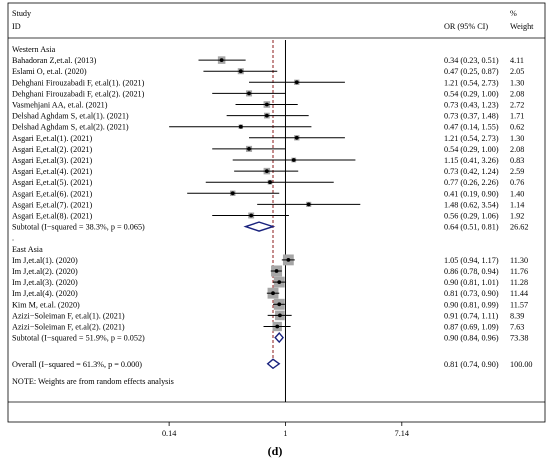  What do you see at coordinates (519, 282) in the screenshot?
I see `weight-value: 11.28` at bounding box center [519, 282].